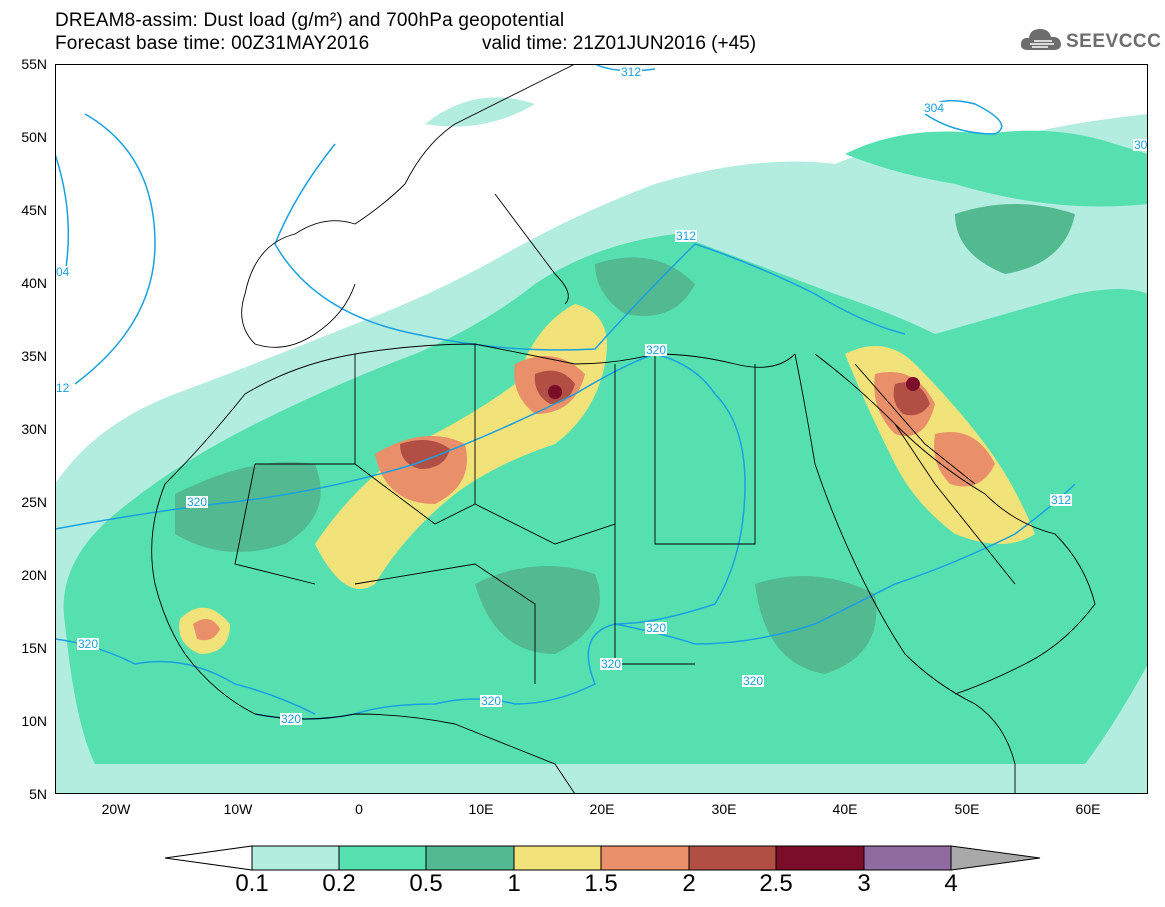  I want to click on colorbar-label: 0.1, so click(252, 883).